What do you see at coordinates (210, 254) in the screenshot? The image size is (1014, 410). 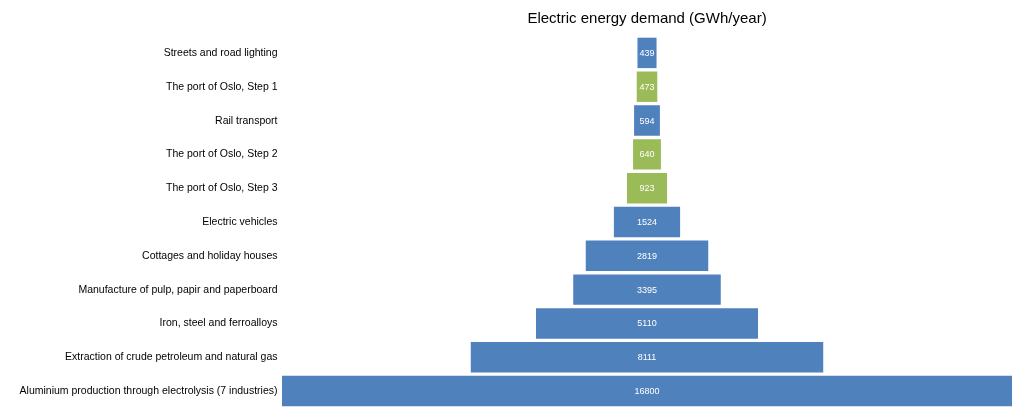 I see `category-label: Cottages and holiday houses` at bounding box center [210, 254].